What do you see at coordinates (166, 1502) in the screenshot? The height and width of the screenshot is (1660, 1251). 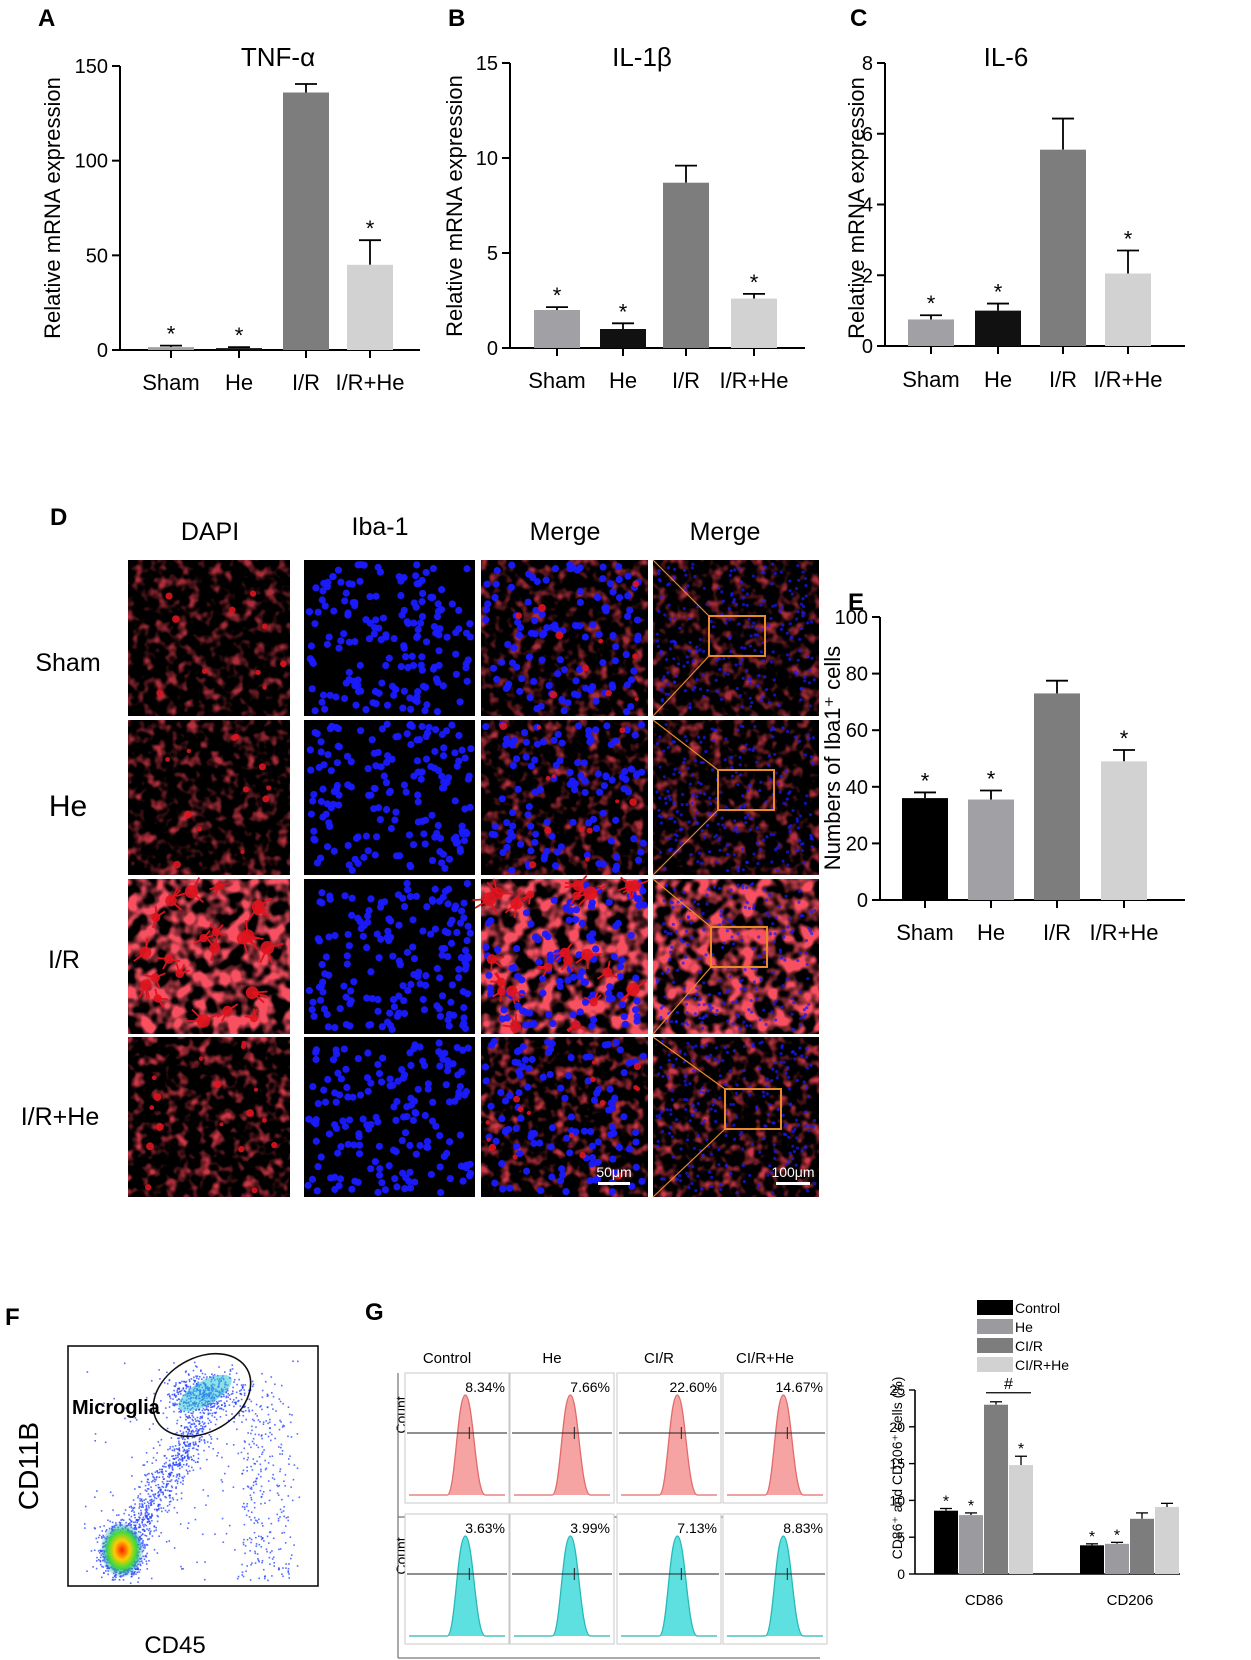 I see `flow-cytometry-plot: Microglia CD45 CD11B` at bounding box center [166, 1502].